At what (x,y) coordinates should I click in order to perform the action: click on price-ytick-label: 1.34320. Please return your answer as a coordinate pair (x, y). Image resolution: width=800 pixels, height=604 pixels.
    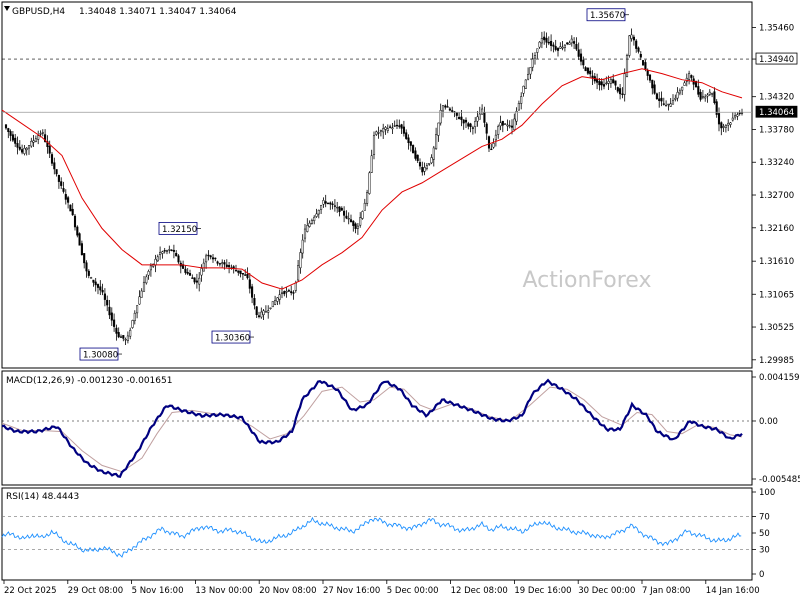
    Looking at the image, I should click on (776, 98).